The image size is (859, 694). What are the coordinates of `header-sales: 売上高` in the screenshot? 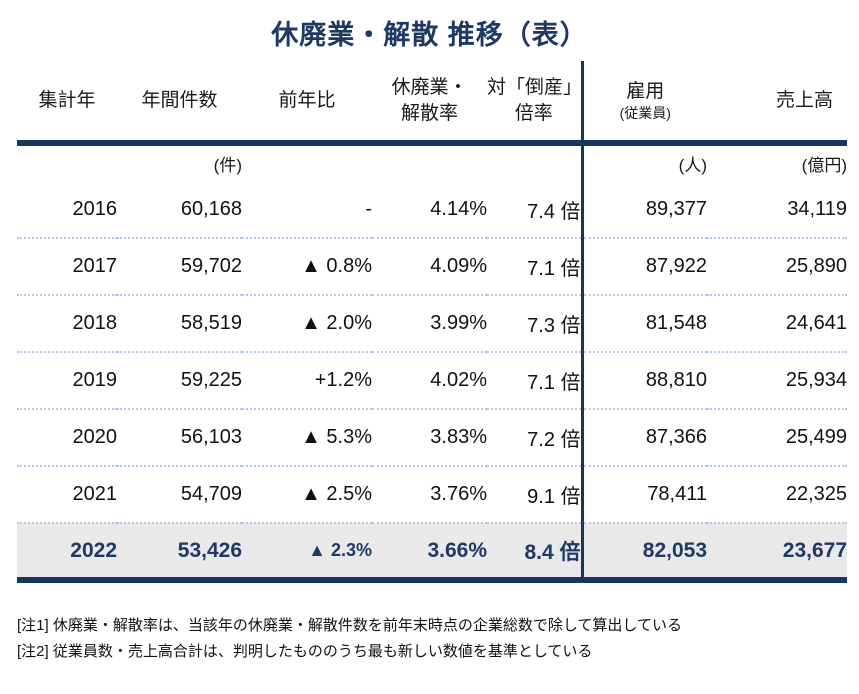 It's located at (777, 103).